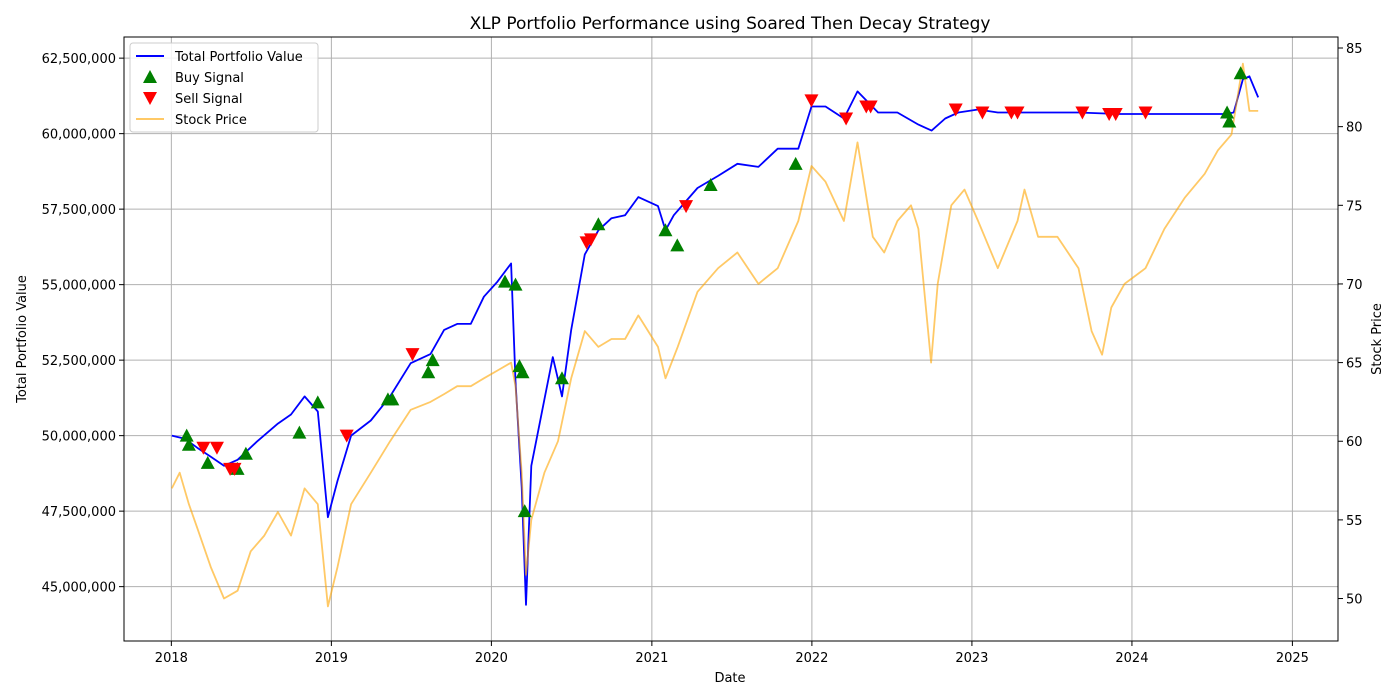  What do you see at coordinates (79, 59) in the screenshot?
I see `y-tick-label: 62,500,000` at bounding box center [79, 59].